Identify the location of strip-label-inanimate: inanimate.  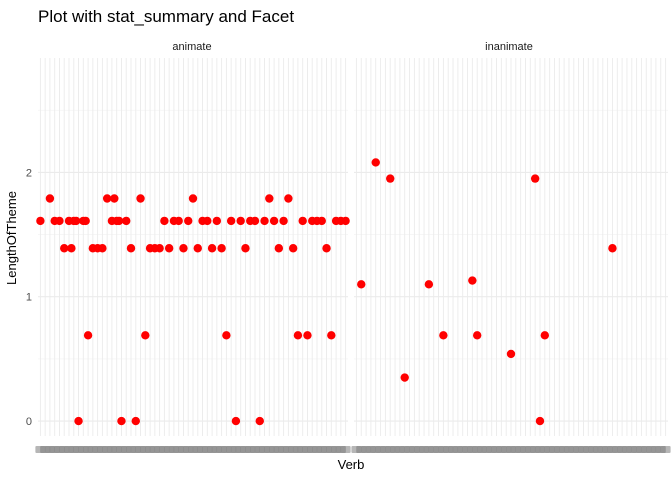
(509, 47).